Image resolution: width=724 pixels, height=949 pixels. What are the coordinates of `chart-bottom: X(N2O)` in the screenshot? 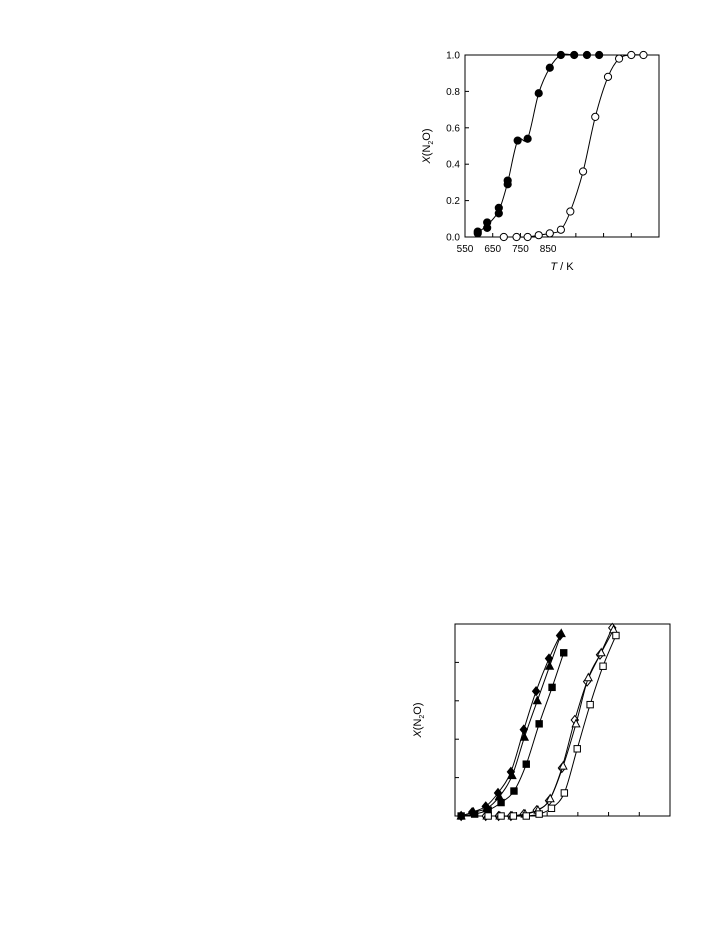 It's located at (541, 722).